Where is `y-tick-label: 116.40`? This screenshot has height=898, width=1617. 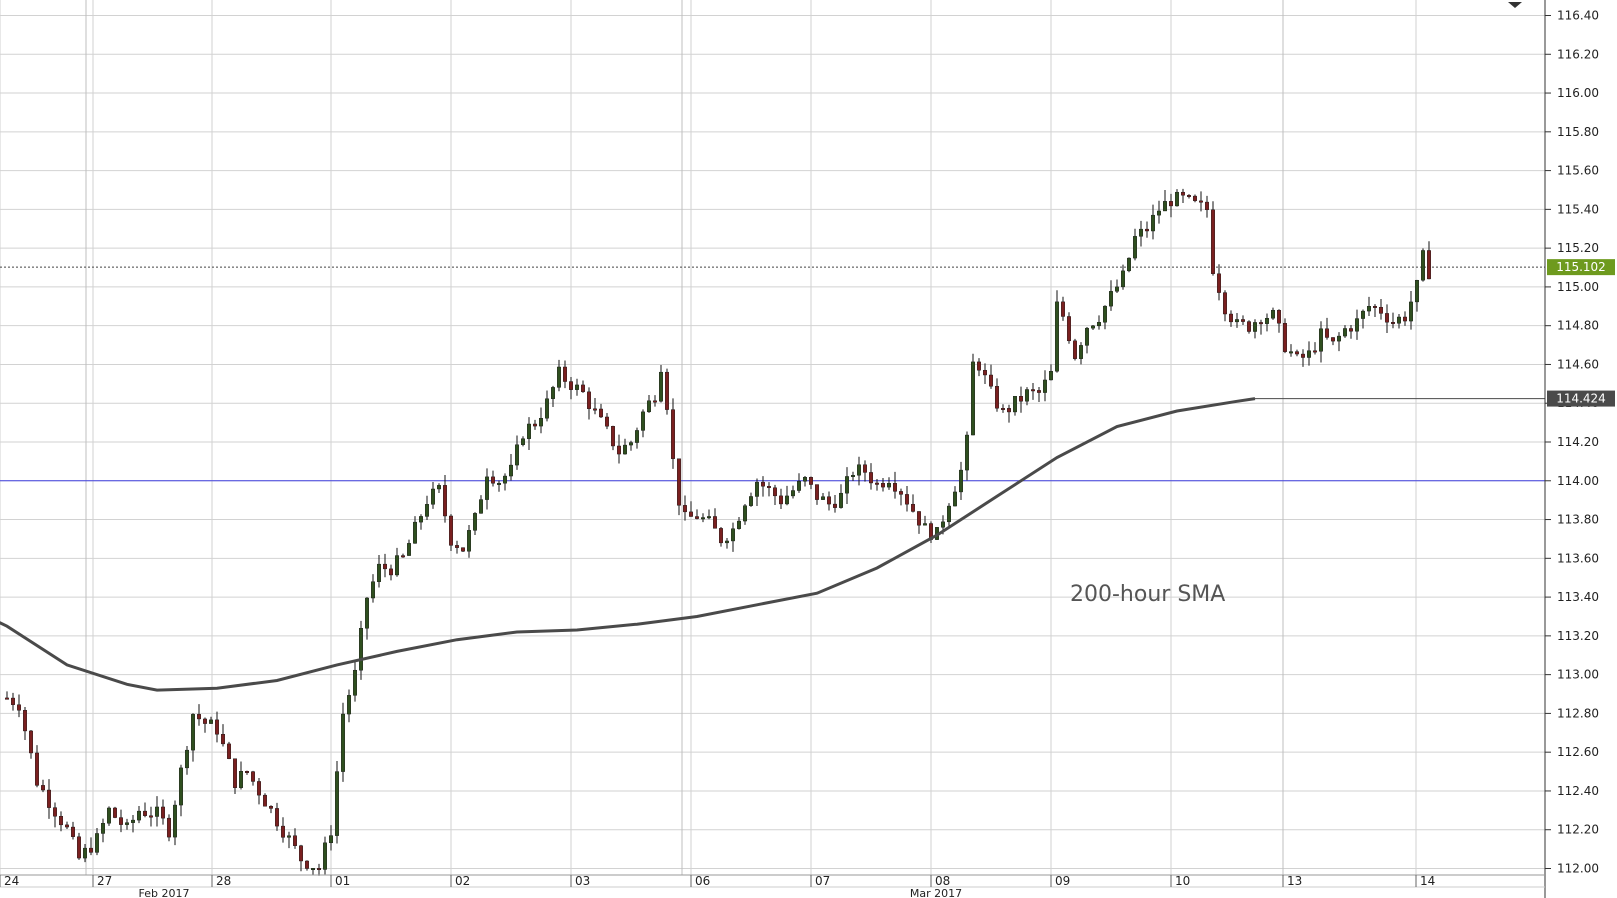
y-tick-label: 116.40 is located at coordinates (1578, 16).